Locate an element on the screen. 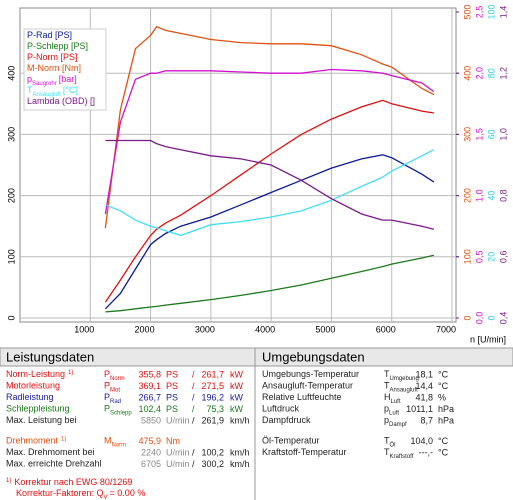 The height and width of the screenshot is (500, 513). x-tick-label: 6000 is located at coordinates (386, 329).